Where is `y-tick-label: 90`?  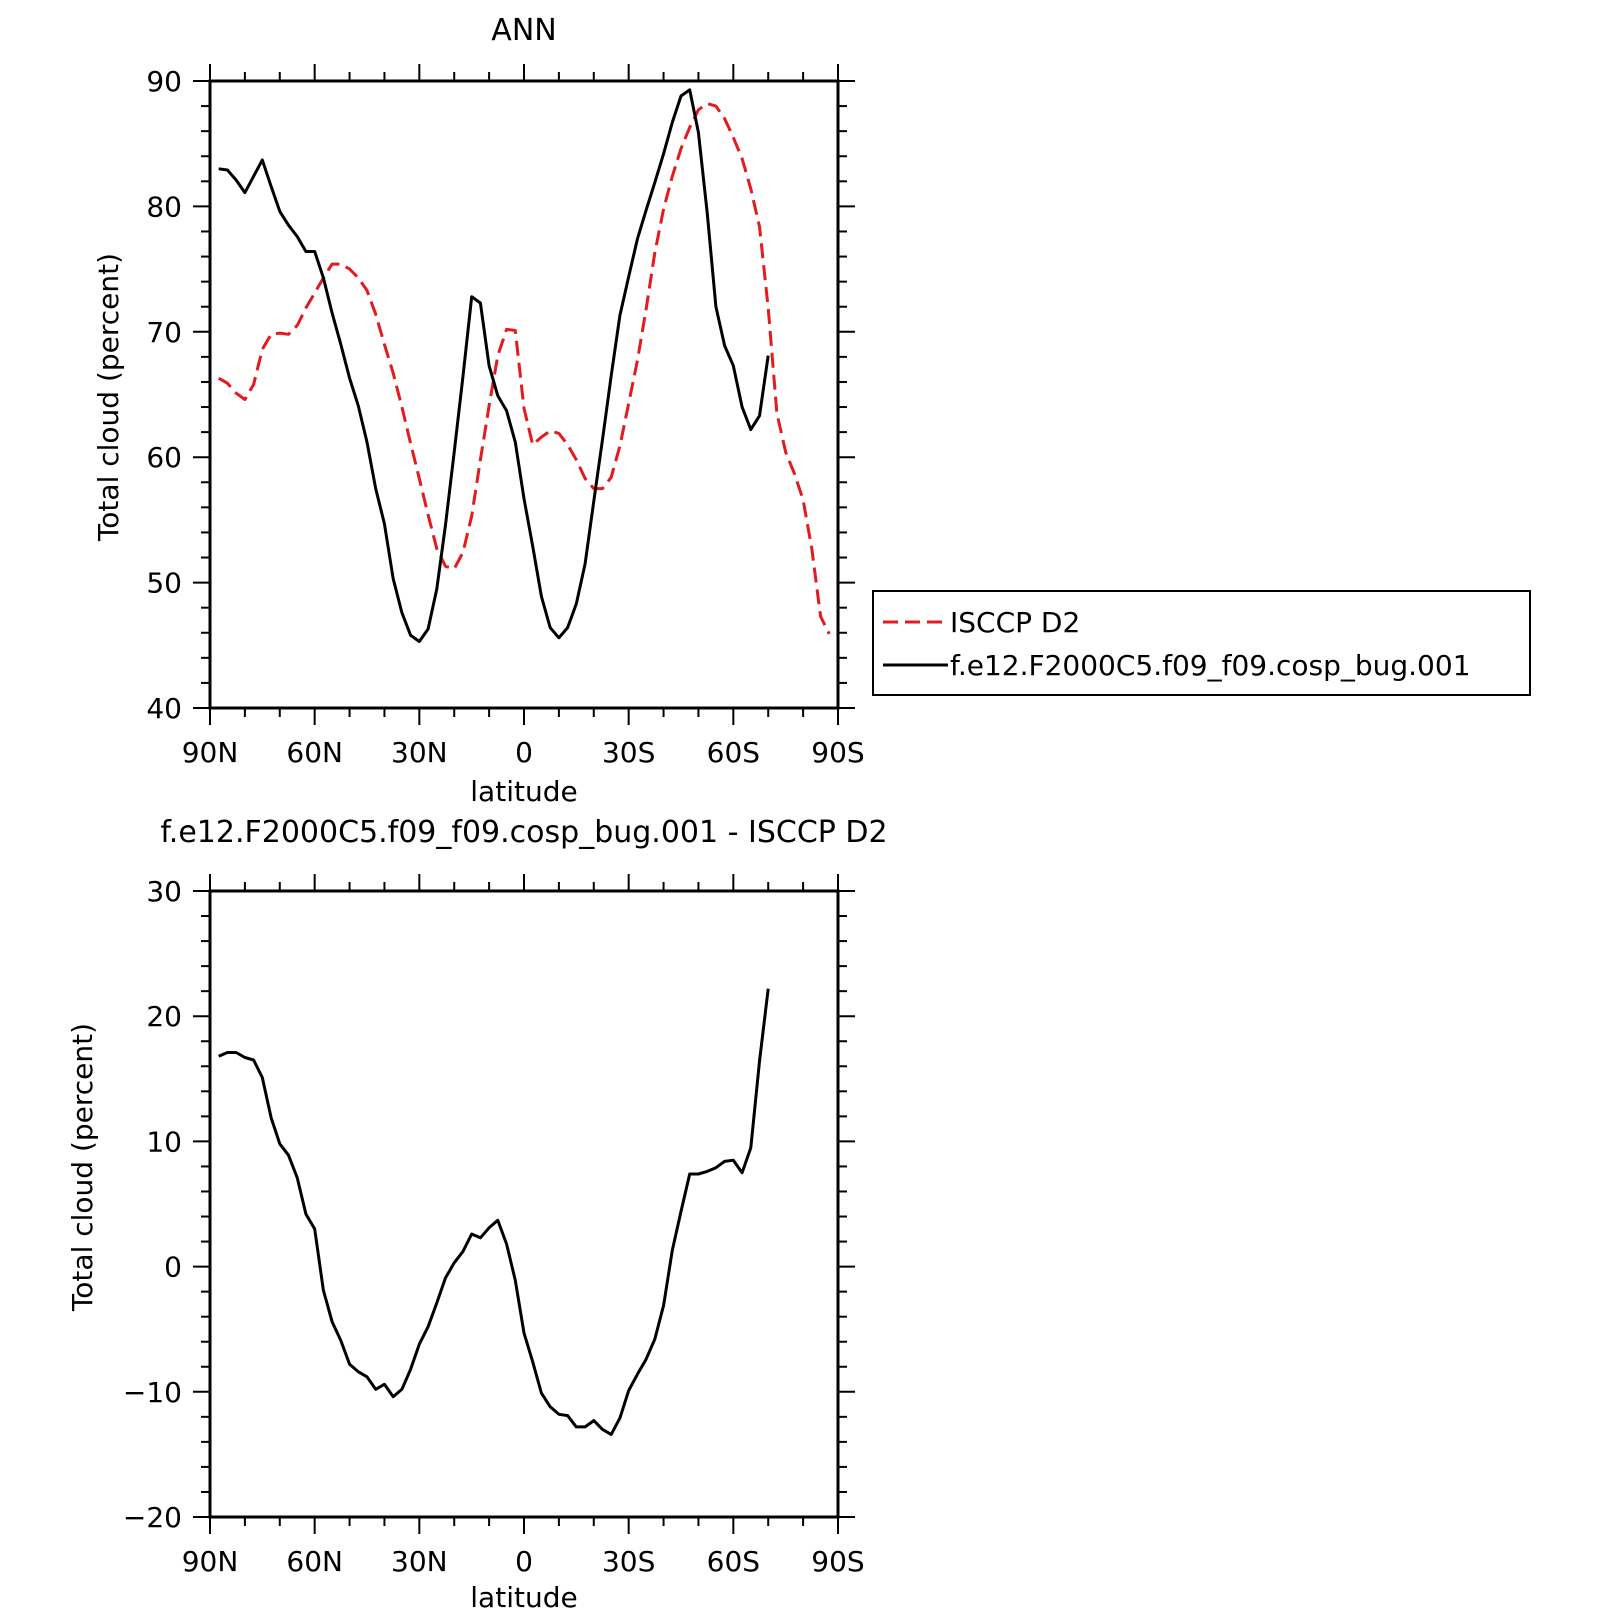
y-tick-label: 90 is located at coordinates (164, 81).